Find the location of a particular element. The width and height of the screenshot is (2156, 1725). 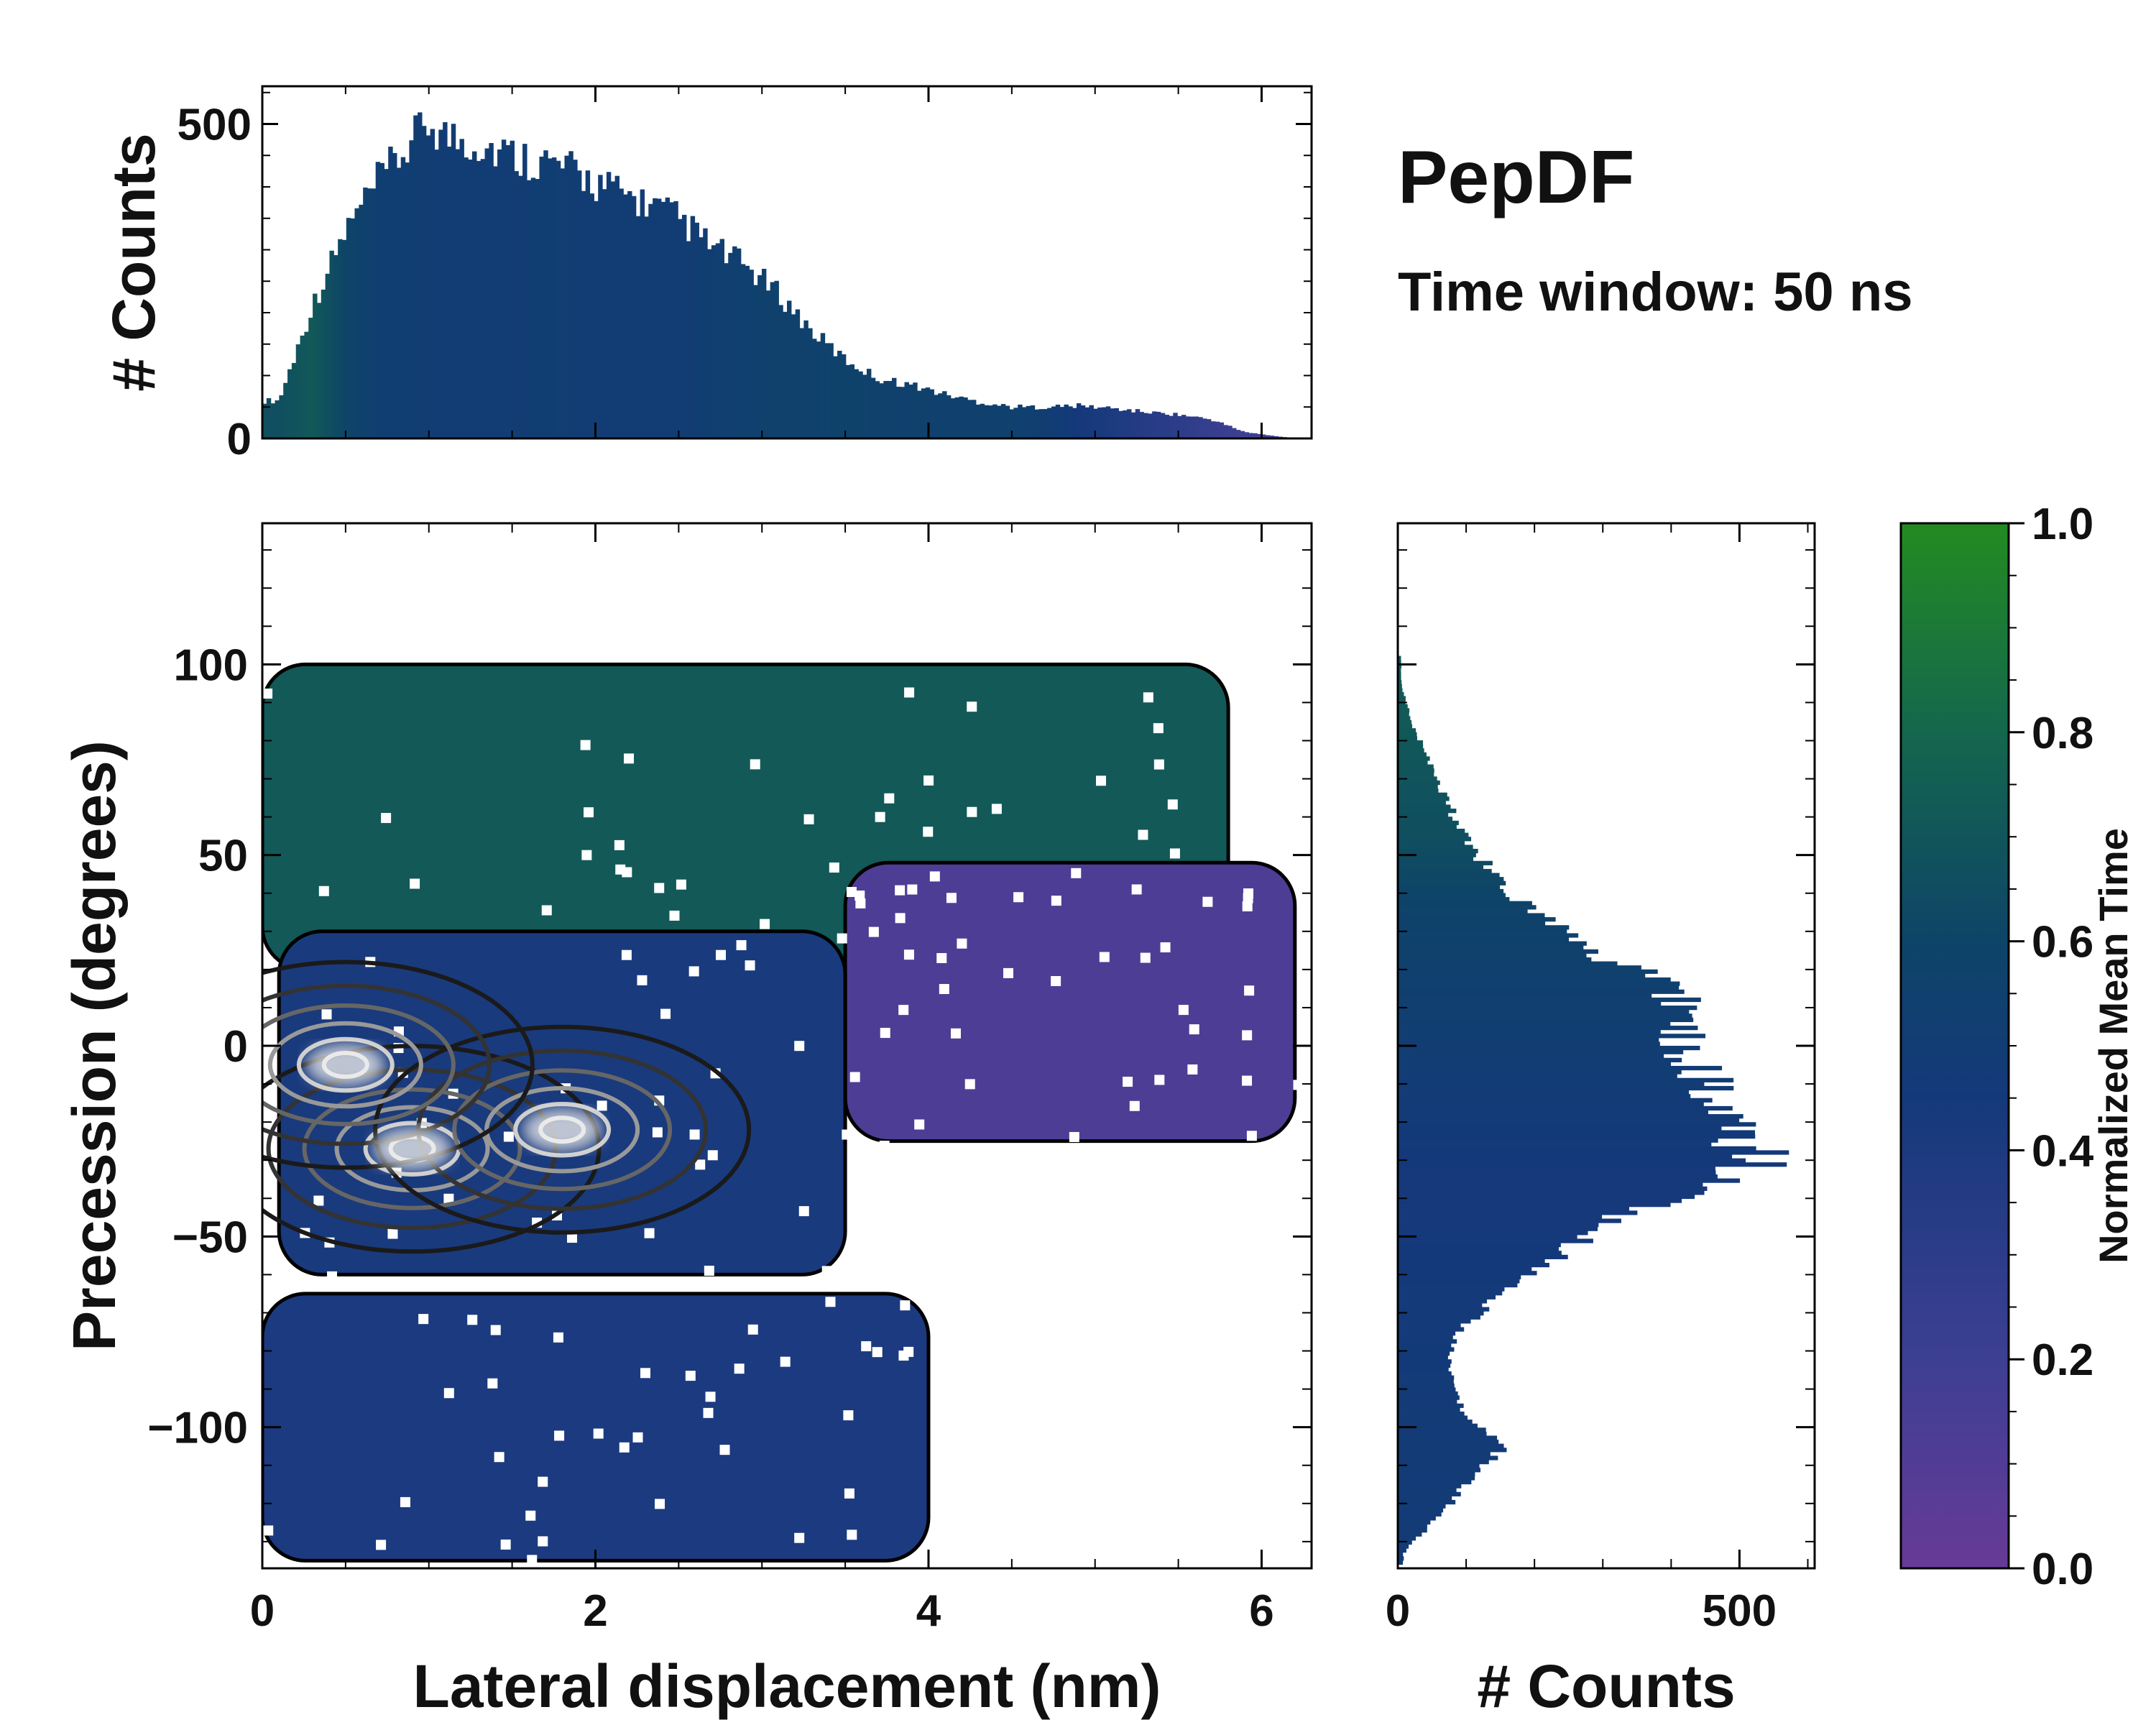

top-histogram-ylabel: # Counts is located at coordinates (133, 262).